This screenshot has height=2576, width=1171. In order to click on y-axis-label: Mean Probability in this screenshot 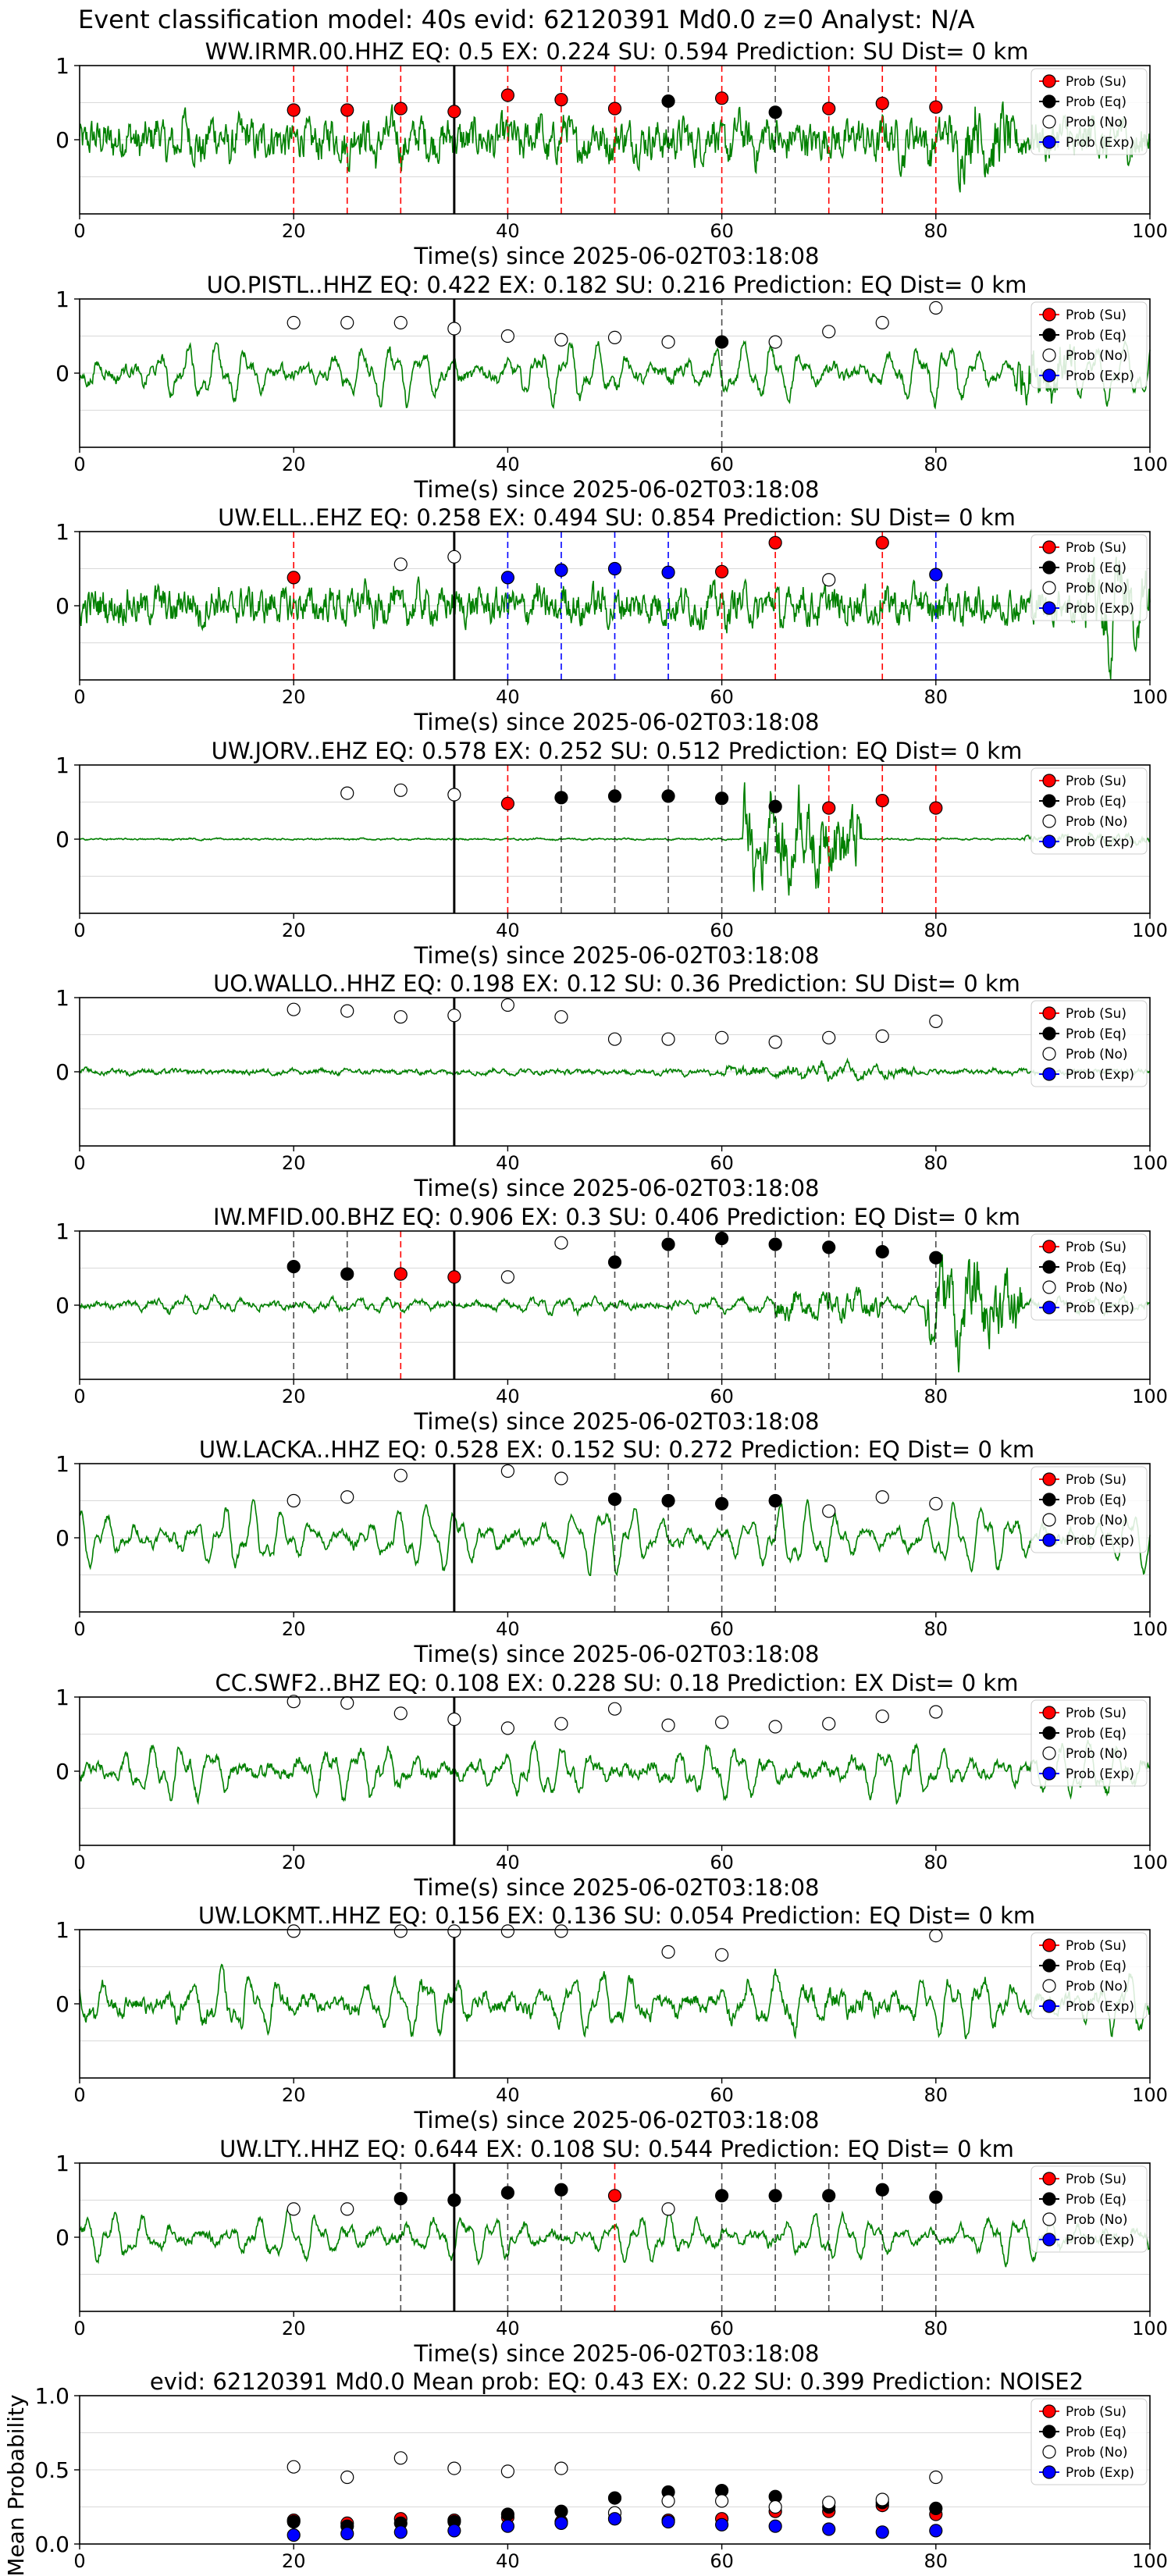, I will do `click(16, 2485)`.